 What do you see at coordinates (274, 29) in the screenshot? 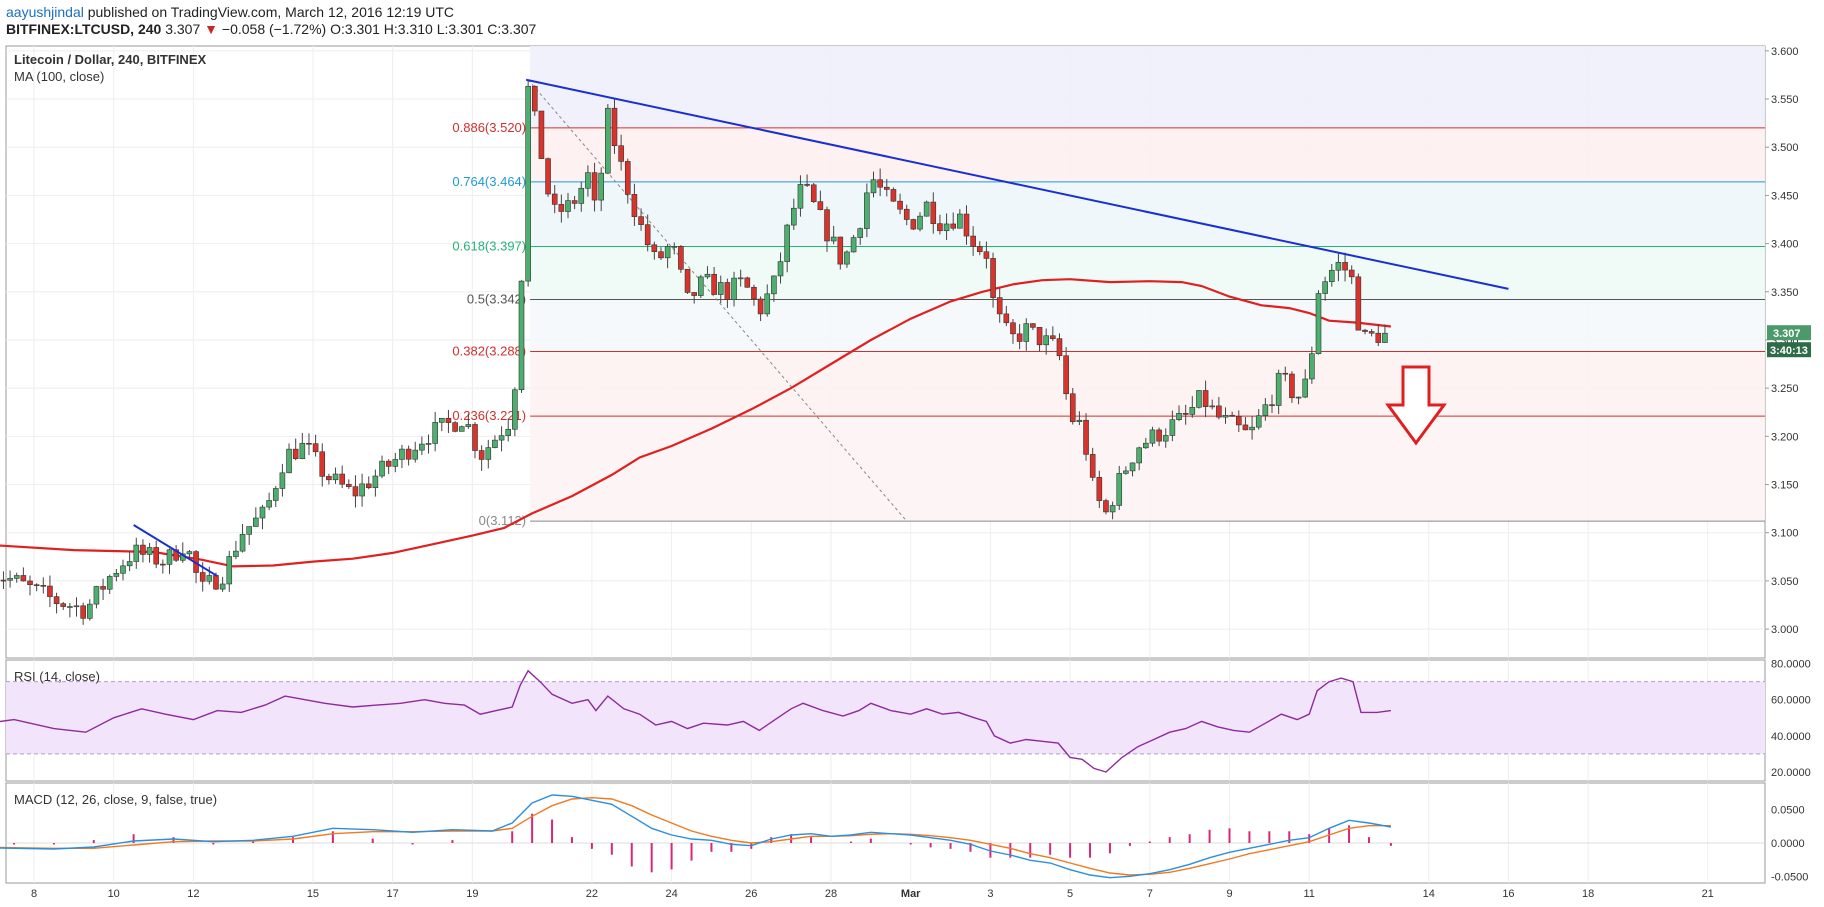
I see `price-change: −0.058 (−1.72%)` at bounding box center [274, 29].